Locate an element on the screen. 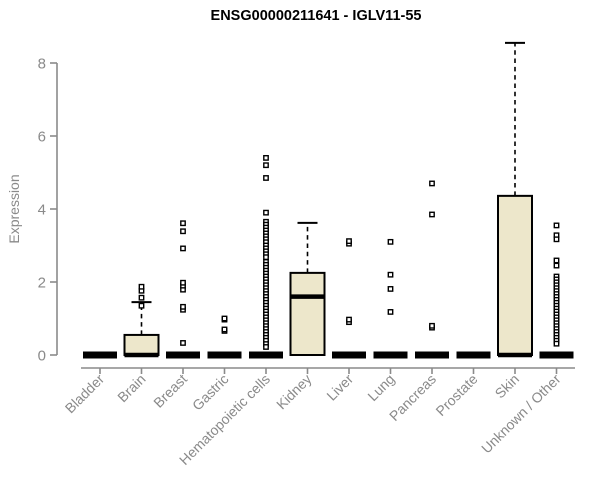 This screenshot has width=600, height=500. box-brain is located at coordinates (141, 344).